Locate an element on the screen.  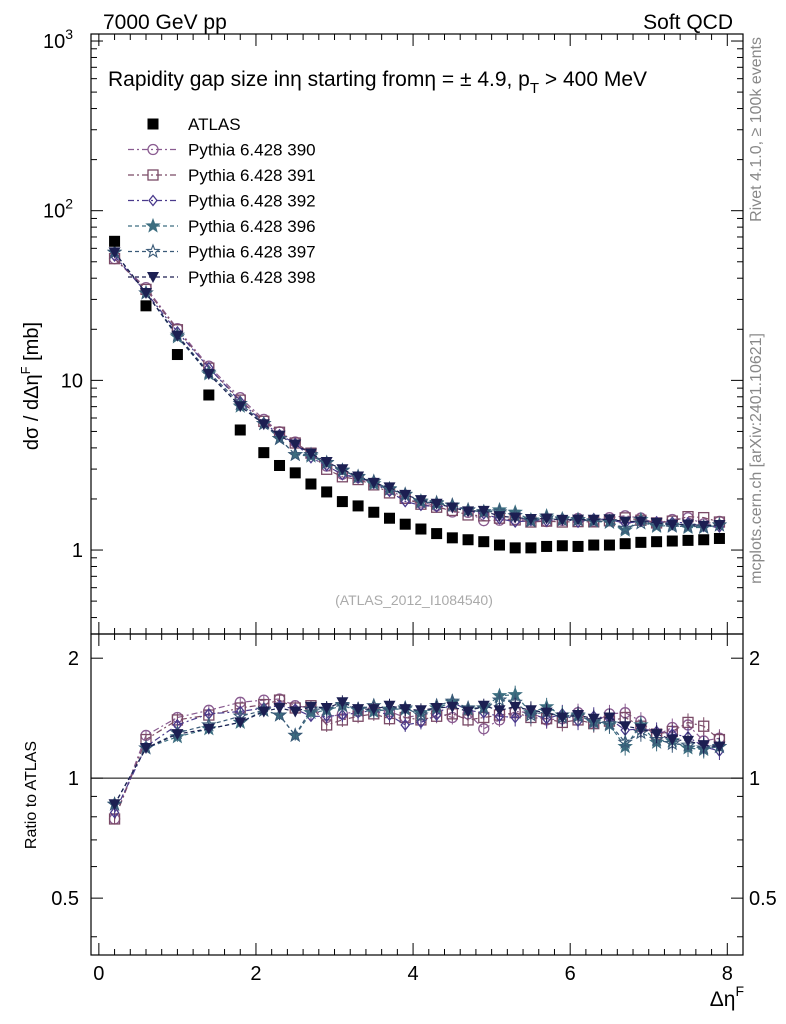
x-axis-label-sup: F is located at coordinates (739, 991).